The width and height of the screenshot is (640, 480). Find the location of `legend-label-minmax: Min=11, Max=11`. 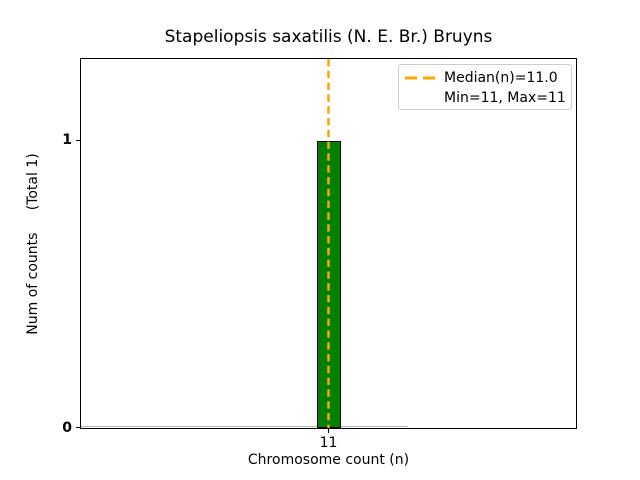

legend-label-minmax: Min=11, Max=11 is located at coordinates (505, 98).